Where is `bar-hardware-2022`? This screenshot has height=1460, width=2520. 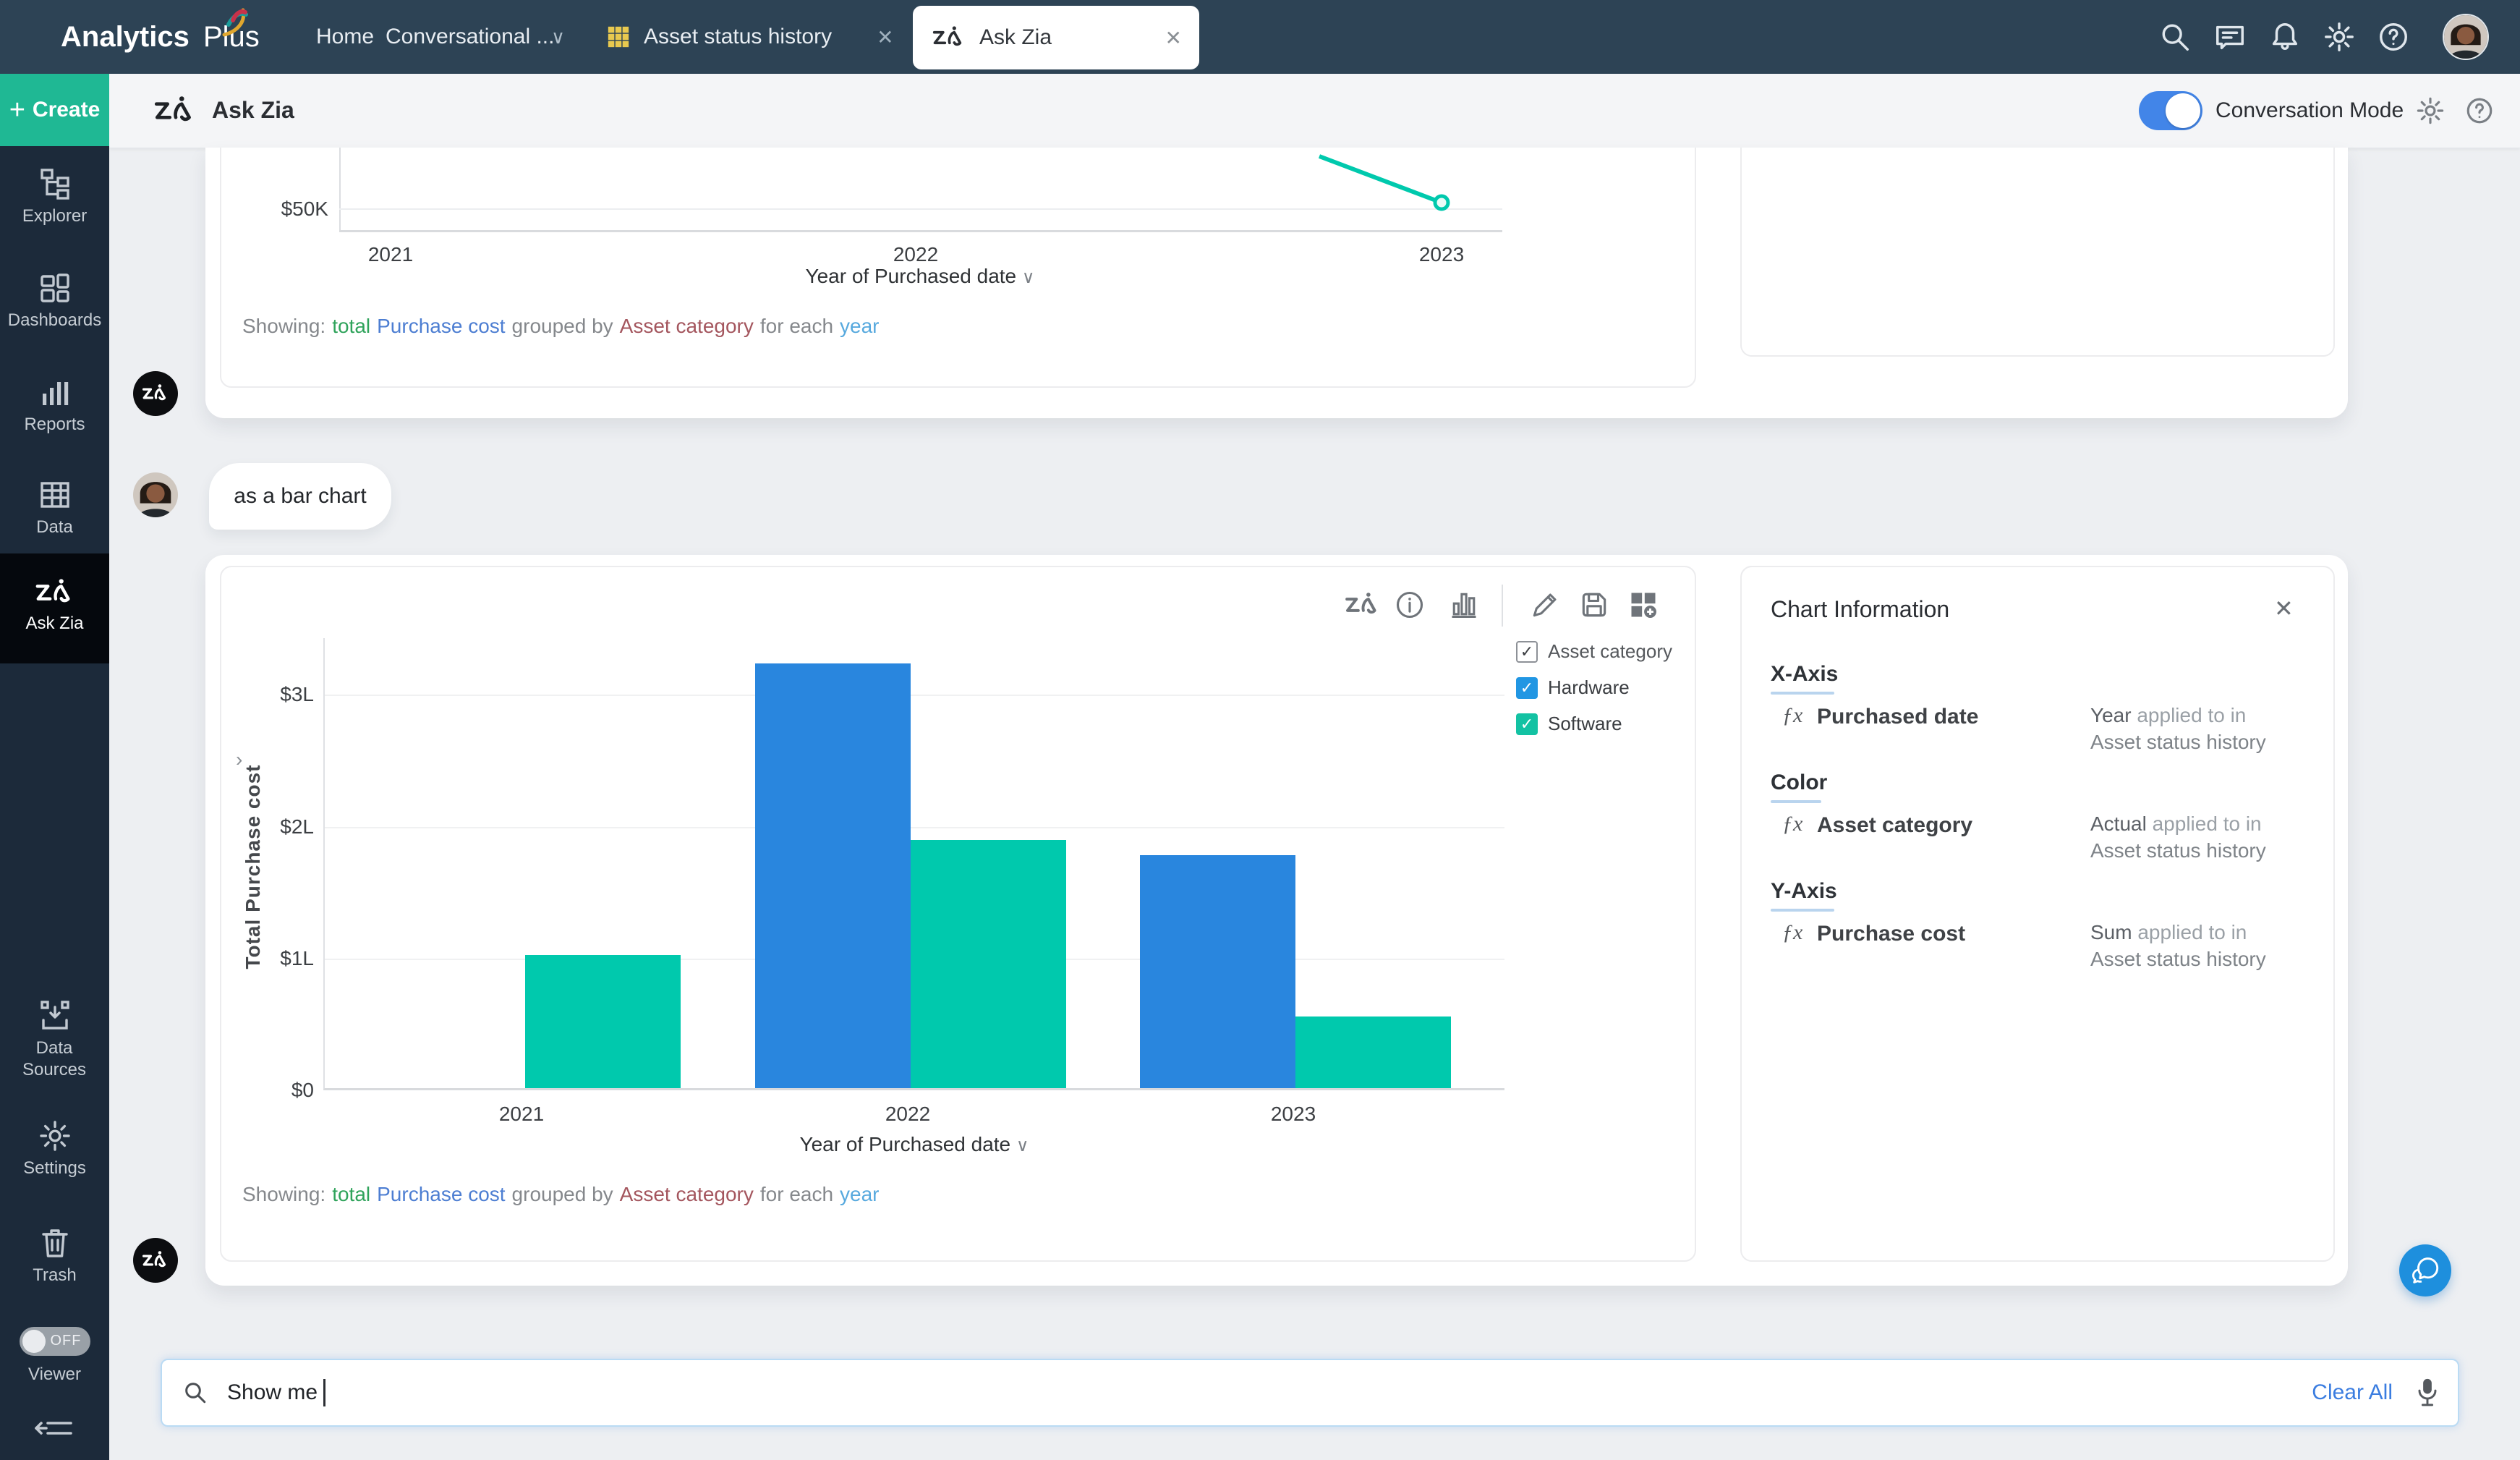
bar-hardware-2022 is located at coordinates (833, 875).